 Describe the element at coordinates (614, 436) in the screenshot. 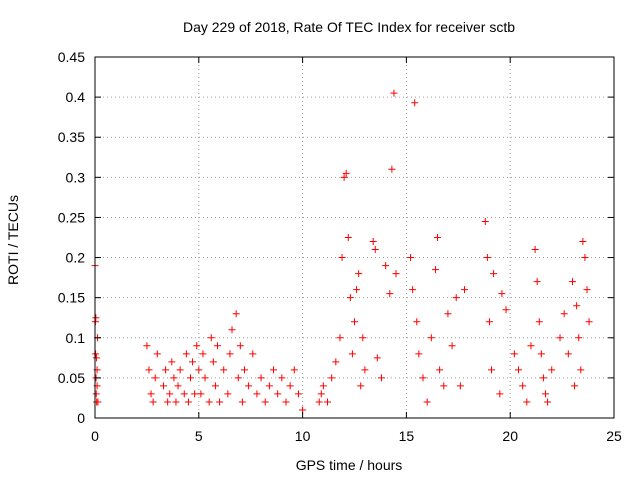

I see `x-tick-label: 25` at that location.